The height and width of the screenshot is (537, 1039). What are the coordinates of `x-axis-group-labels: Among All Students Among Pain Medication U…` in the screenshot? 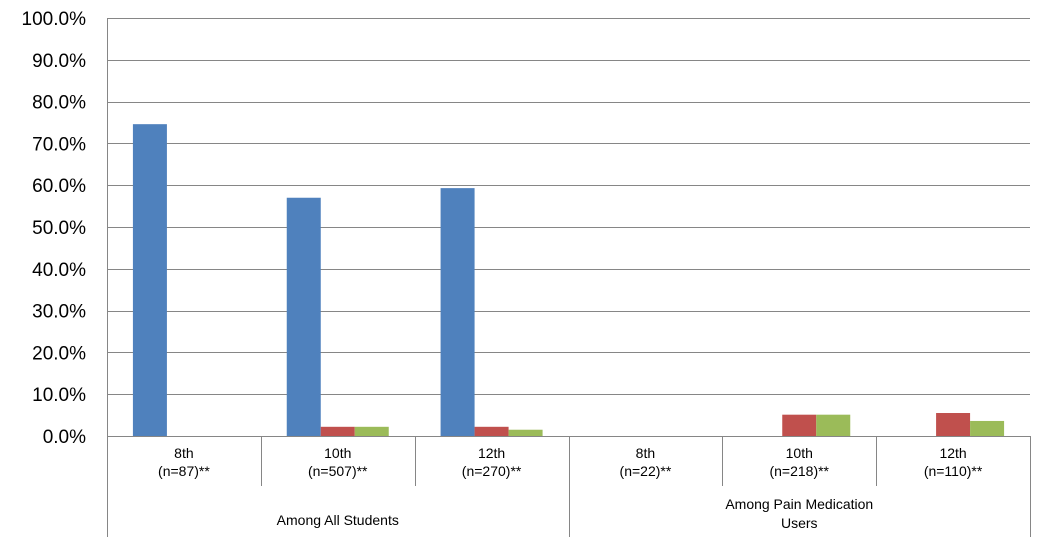 It's located at (575, 513).